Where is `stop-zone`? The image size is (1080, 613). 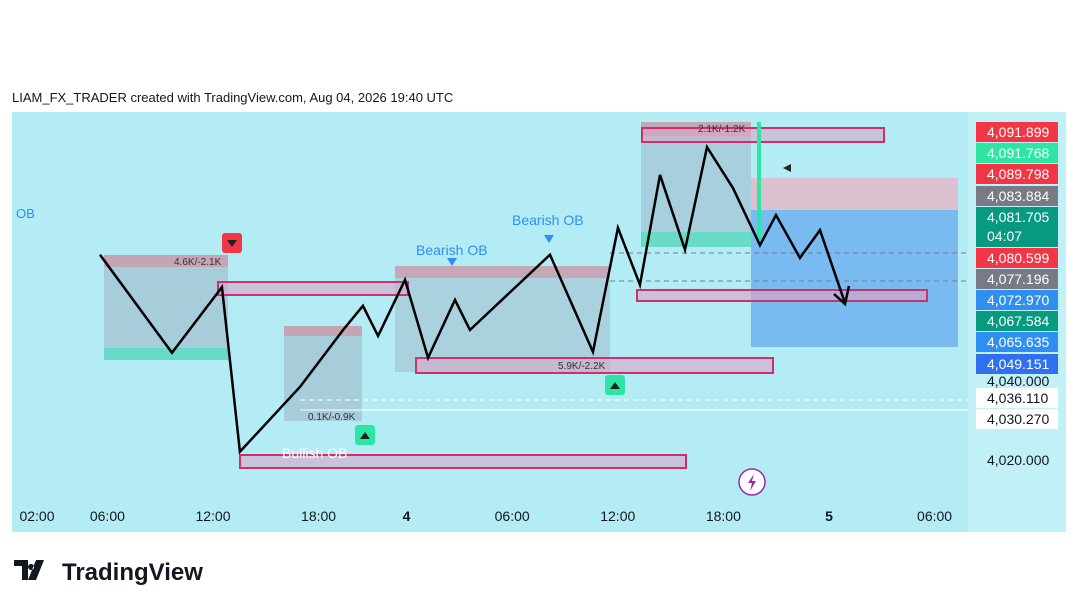 stop-zone is located at coordinates (854, 194).